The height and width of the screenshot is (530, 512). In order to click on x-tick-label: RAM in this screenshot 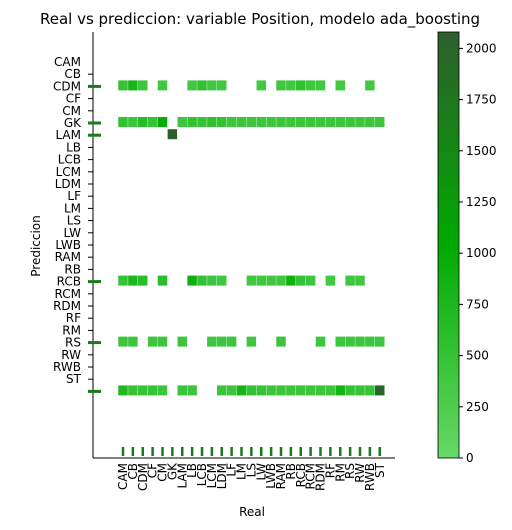, I will do `click(281, 476)`.